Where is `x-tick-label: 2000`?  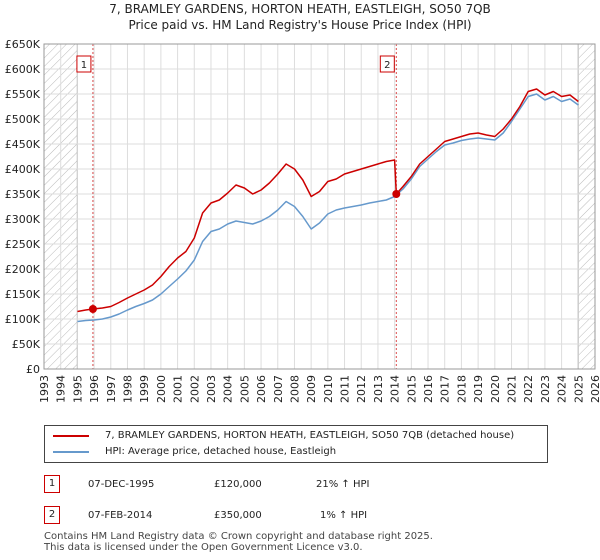
x-tick-label: 2000 is located at coordinates (161, 389).